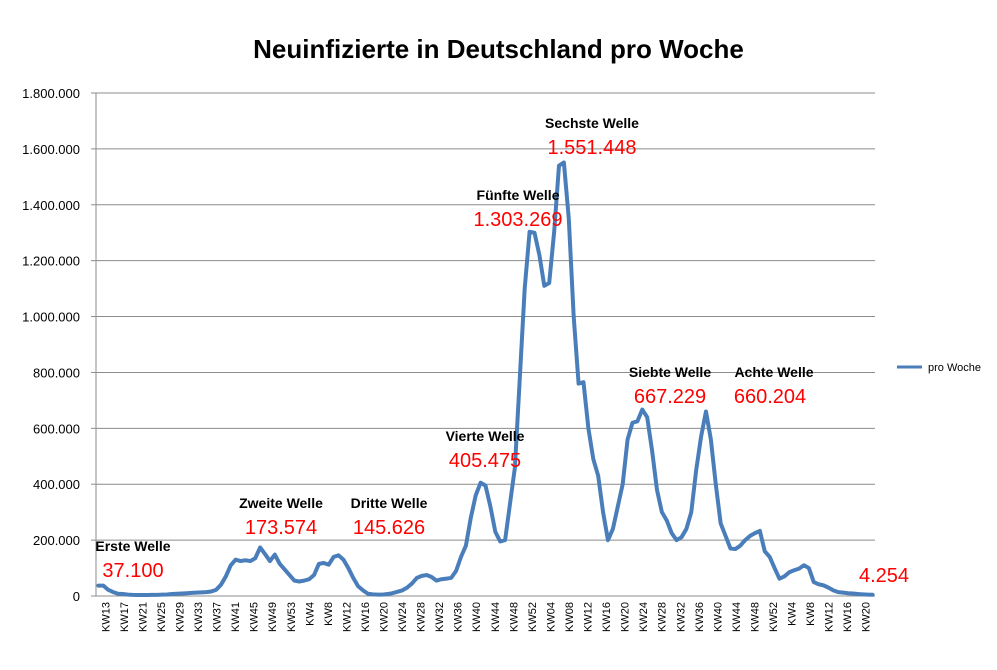 Image resolution: width=997 pixels, height=670 pixels. What do you see at coordinates (51, 261) in the screenshot?
I see `y-tick-label: 1.200.000` at bounding box center [51, 261].